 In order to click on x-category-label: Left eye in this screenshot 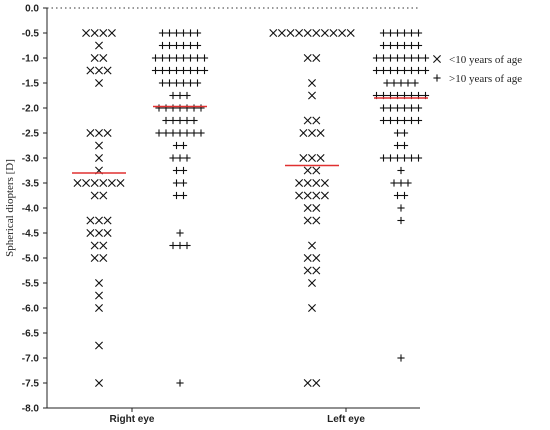, I will do `click(346, 419)`.